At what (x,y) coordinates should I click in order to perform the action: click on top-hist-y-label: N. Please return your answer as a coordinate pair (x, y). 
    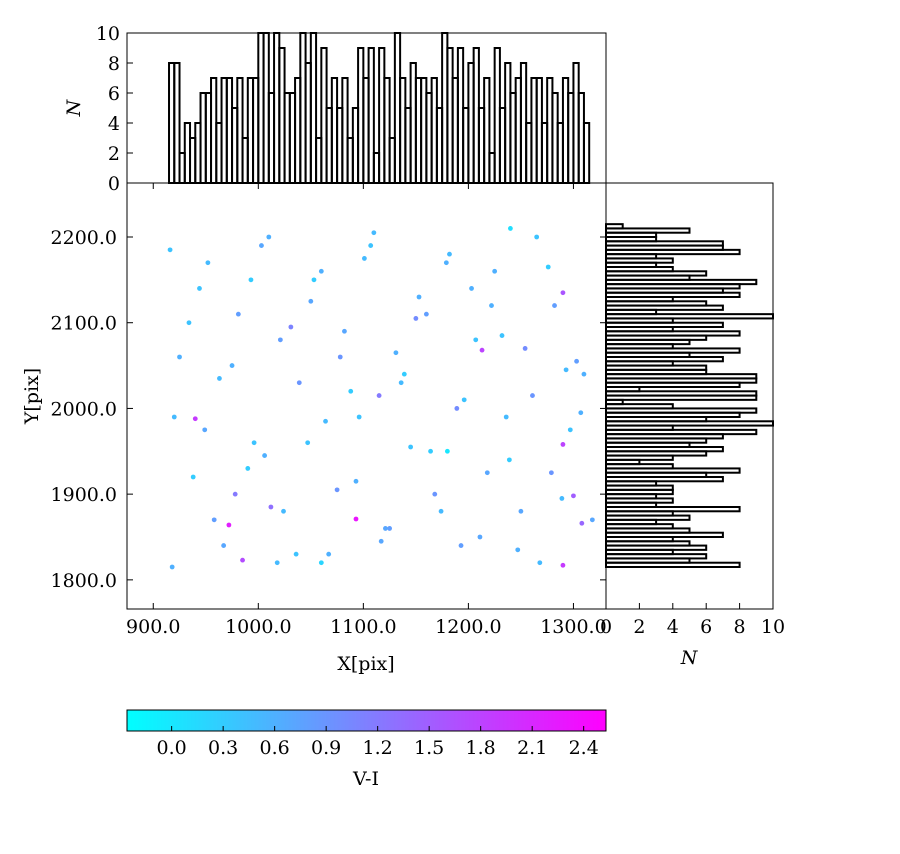
    Looking at the image, I should click on (74, 107).